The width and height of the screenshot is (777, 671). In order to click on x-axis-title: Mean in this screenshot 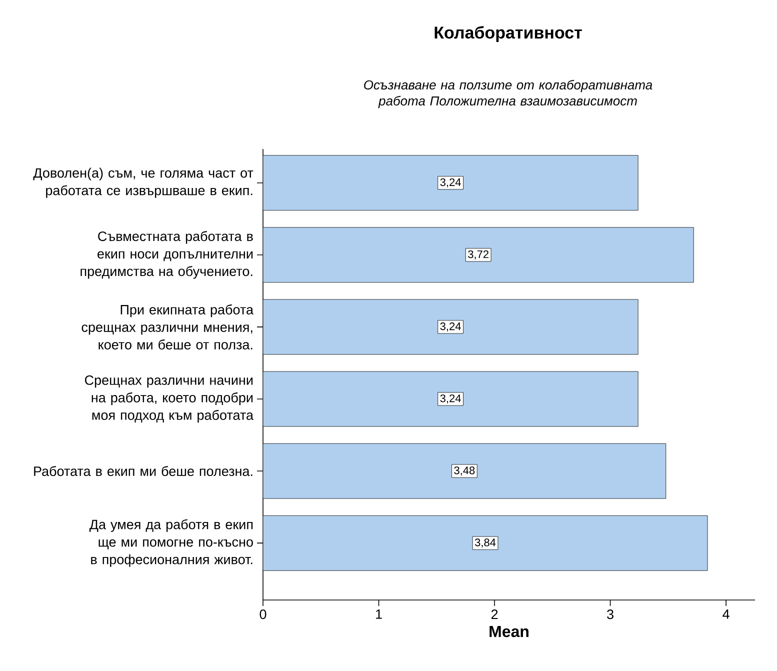, I will do `click(509, 632)`.